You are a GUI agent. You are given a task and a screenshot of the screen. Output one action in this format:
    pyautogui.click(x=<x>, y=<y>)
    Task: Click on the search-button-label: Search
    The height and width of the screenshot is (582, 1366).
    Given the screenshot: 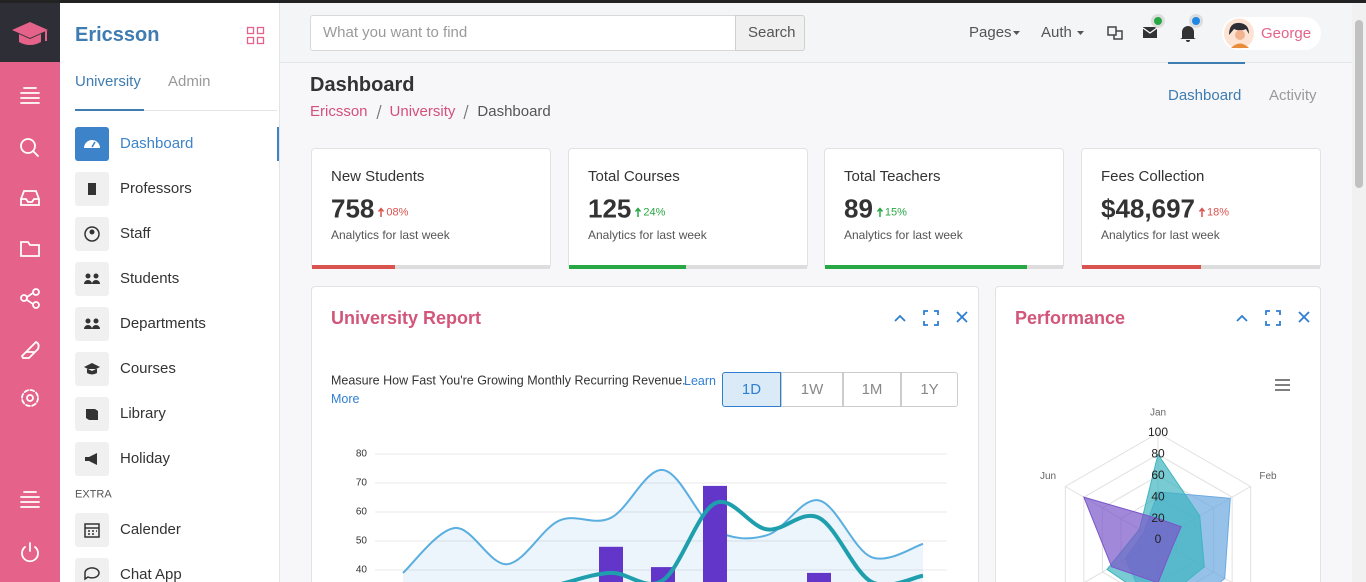 What is the action you would take?
    pyautogui.click(x=772, y=32)
    